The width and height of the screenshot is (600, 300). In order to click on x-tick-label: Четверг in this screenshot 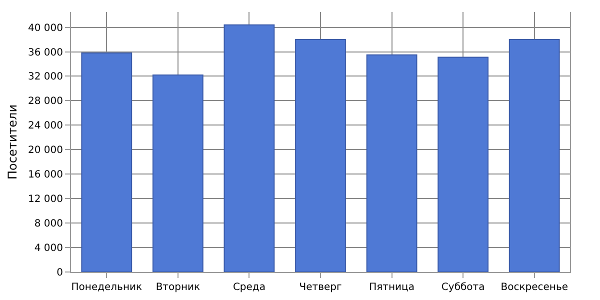, I will do `click(320, 287)`.